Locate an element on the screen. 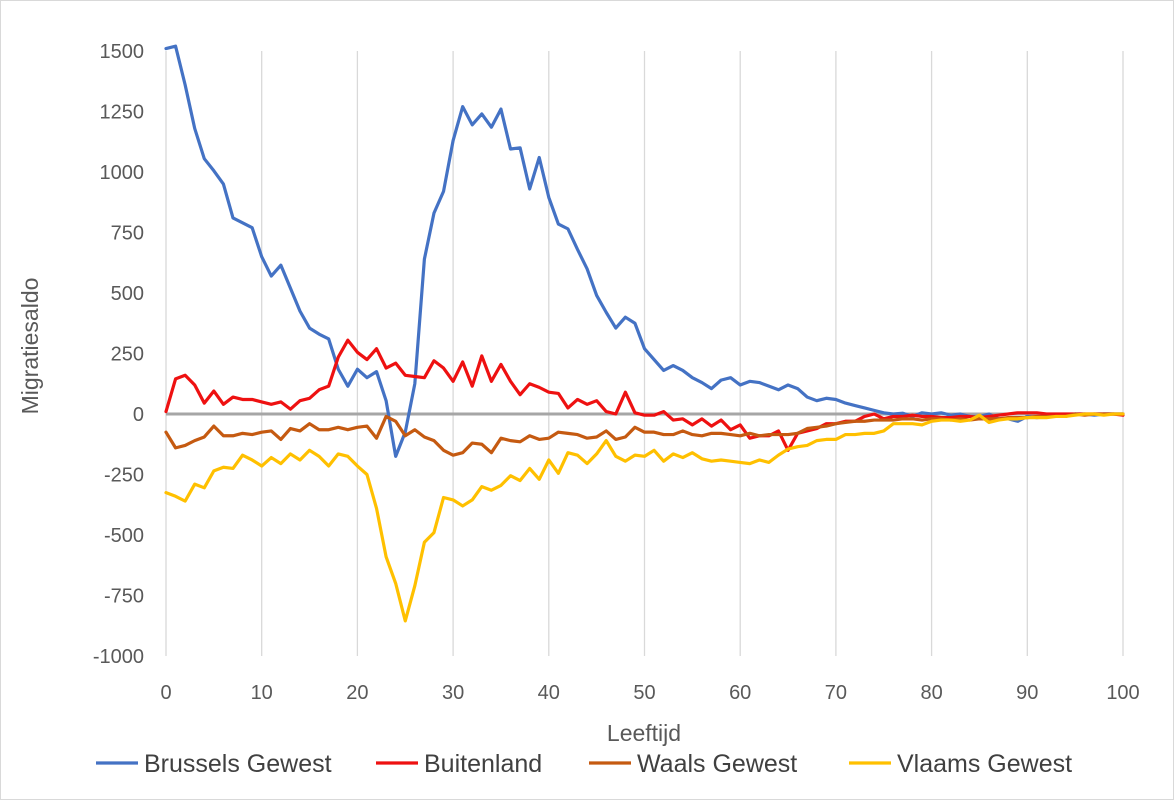  x-axis-title: Leeftijd is located at coordinates (644, 733).